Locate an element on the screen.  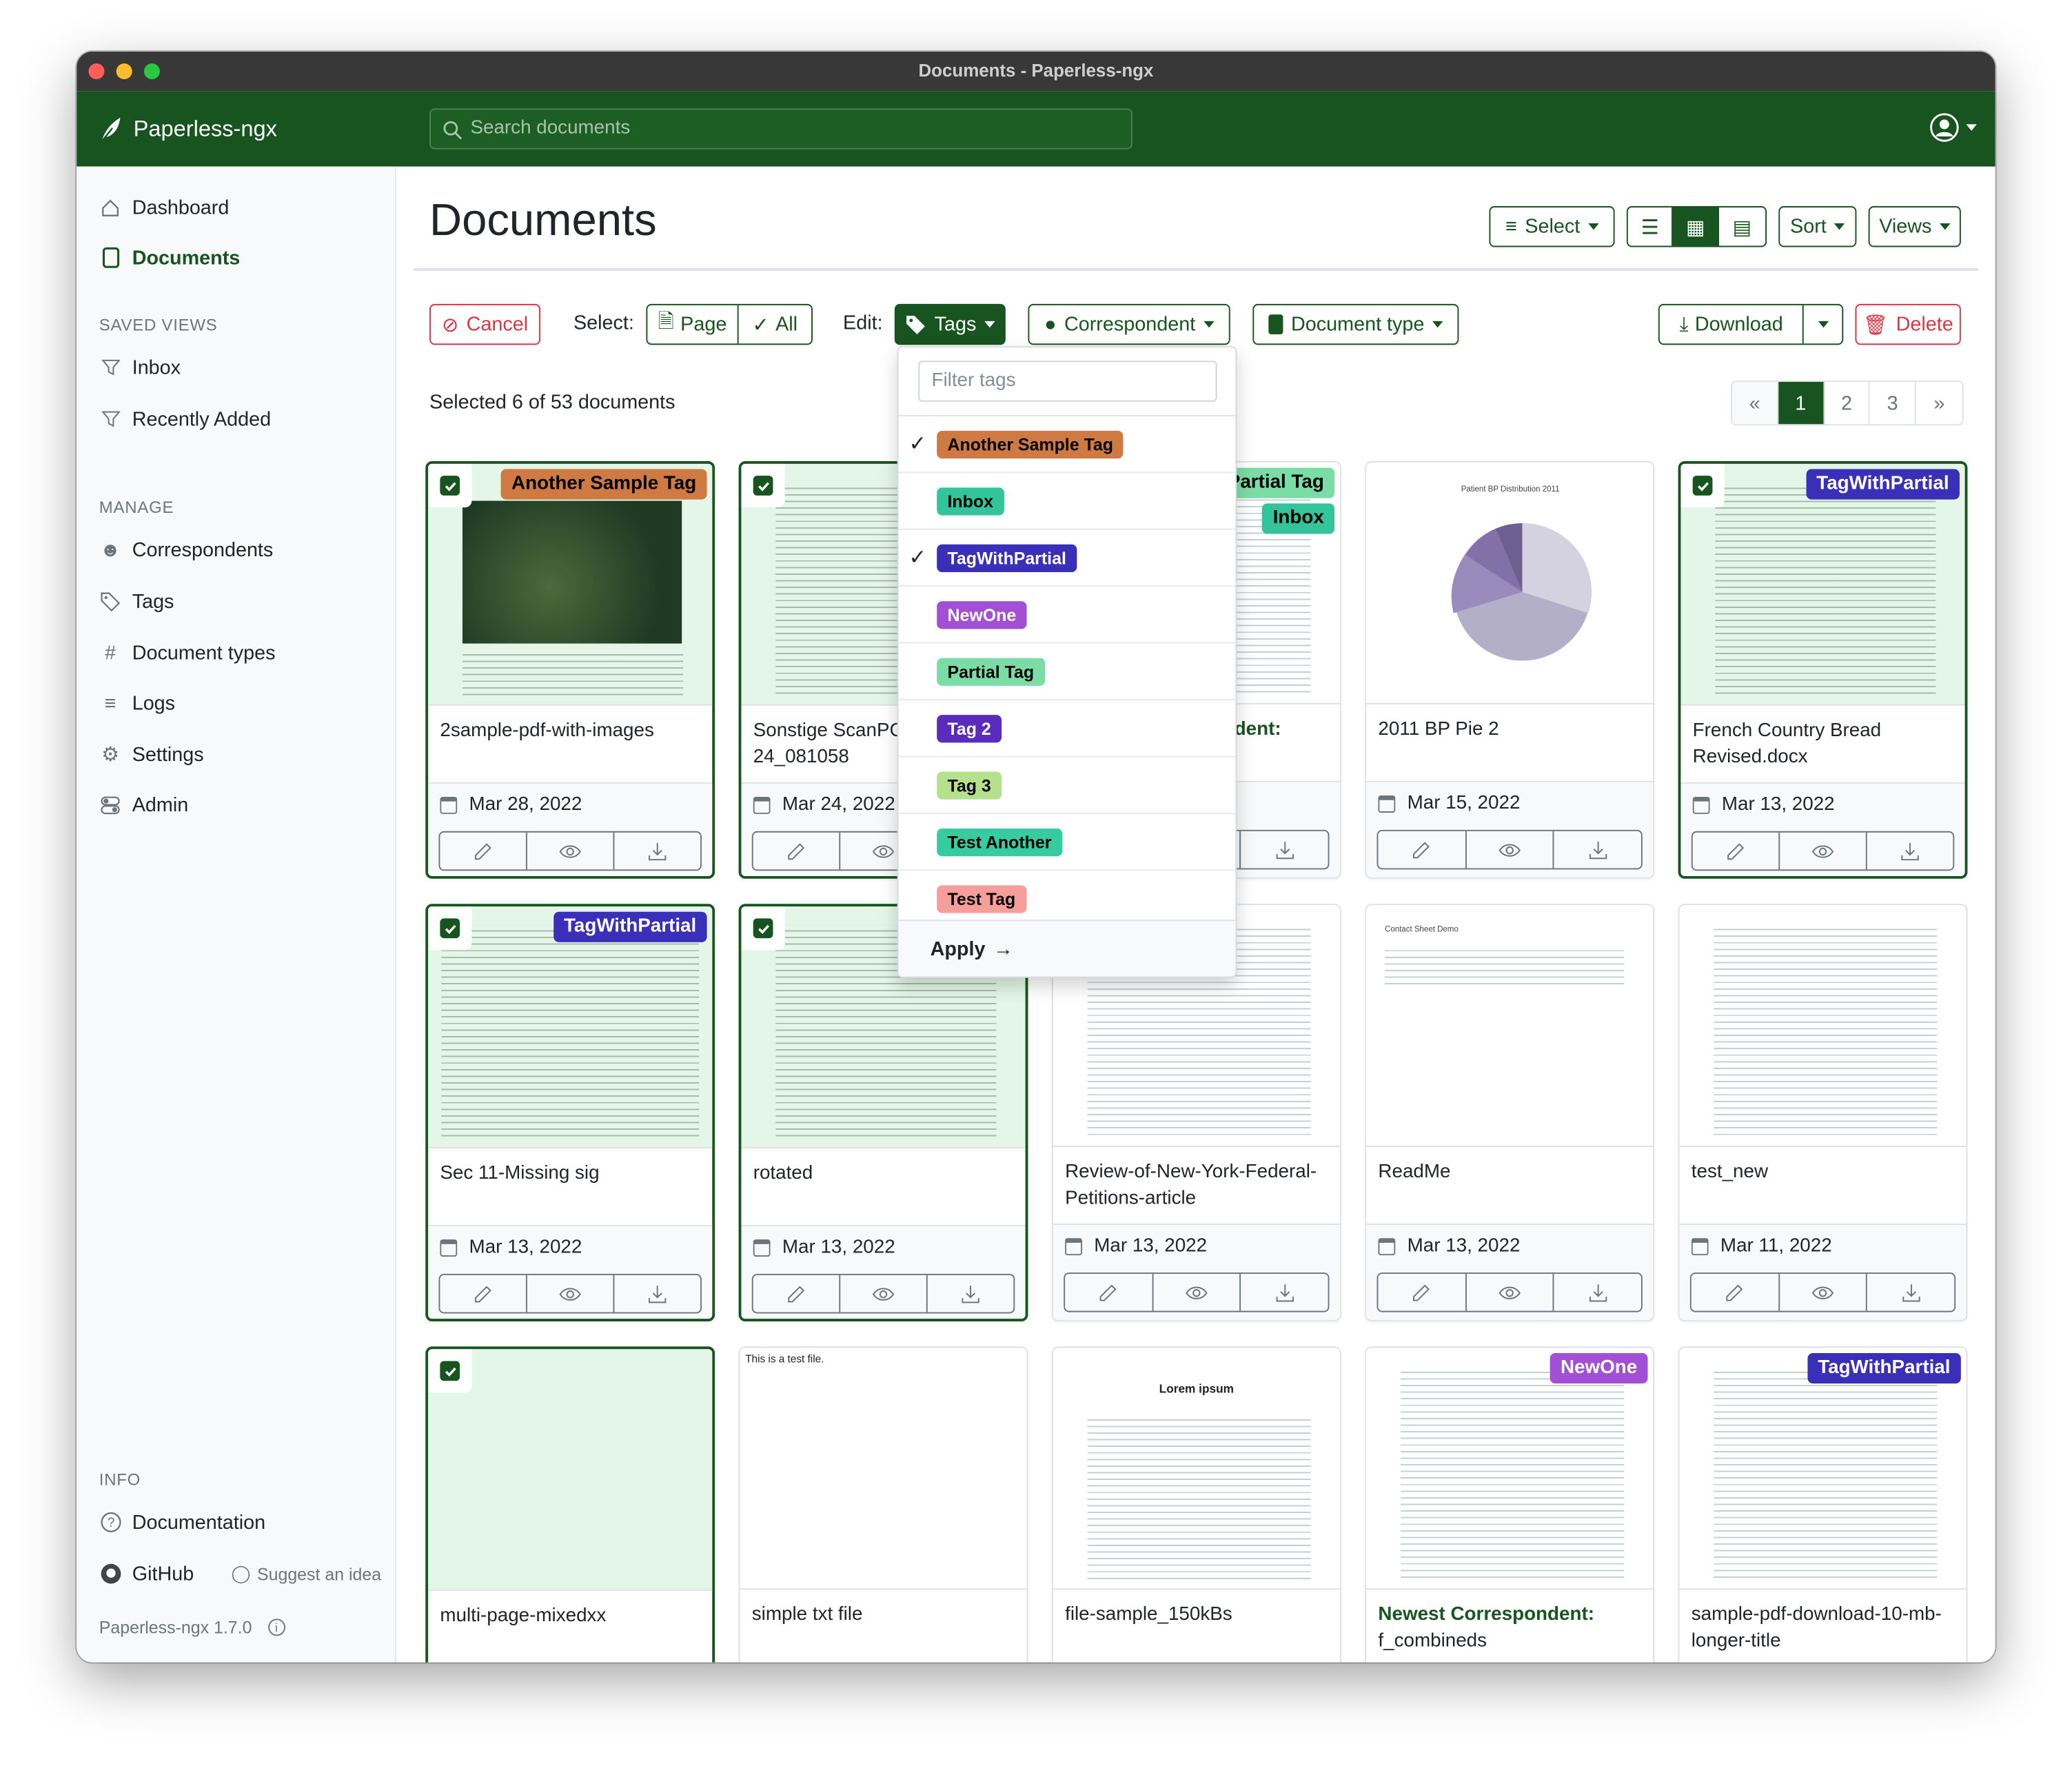
correspondent-name: Newest Correspondent: is located at coordinates (1486, 1614).